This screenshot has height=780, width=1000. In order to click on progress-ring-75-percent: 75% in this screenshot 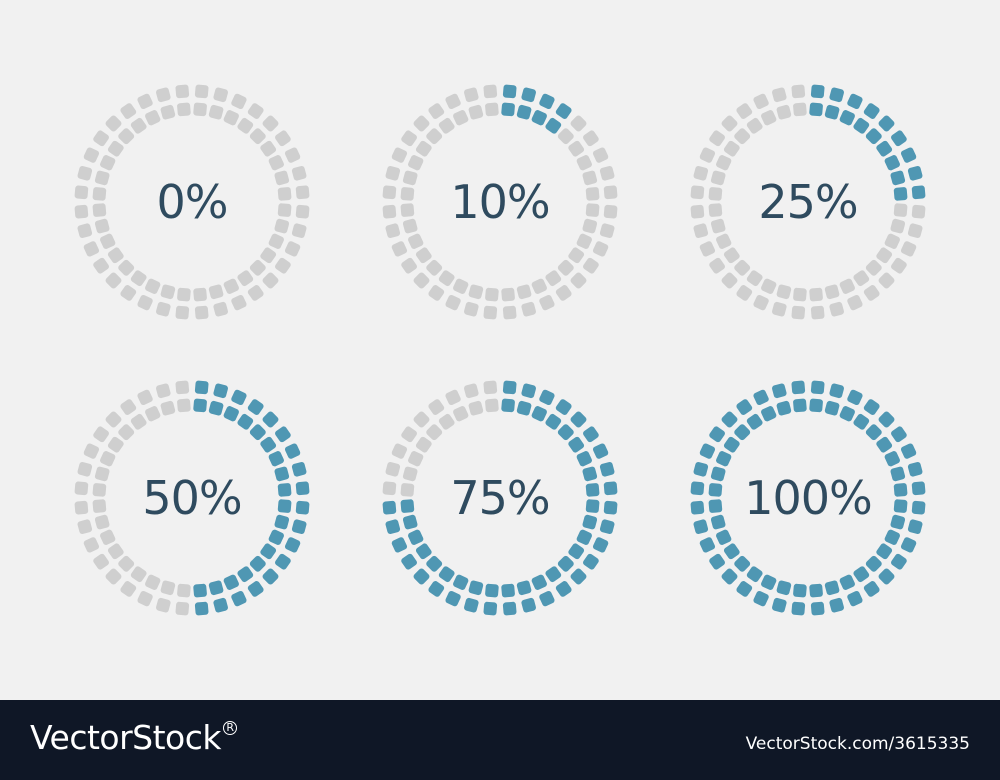, I will do `click(500, 498)`.